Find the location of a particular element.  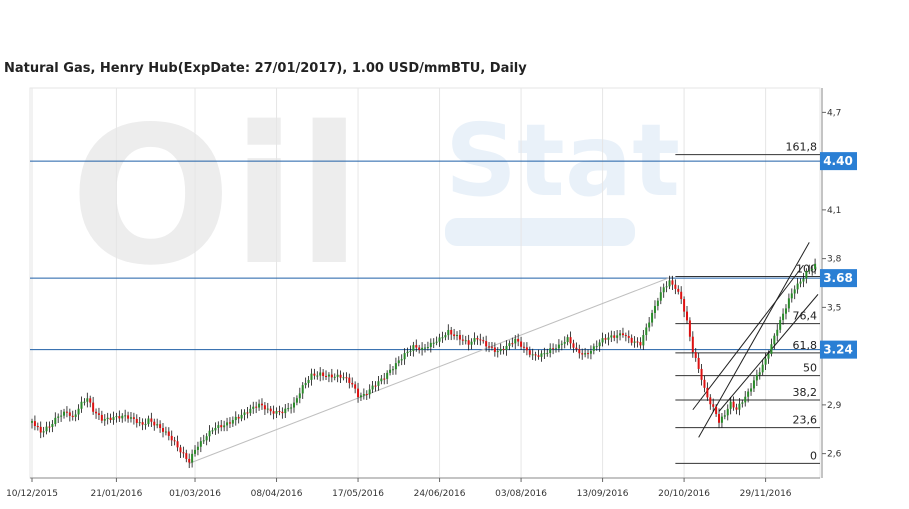

channel-line is located at coordinates (754, 340).